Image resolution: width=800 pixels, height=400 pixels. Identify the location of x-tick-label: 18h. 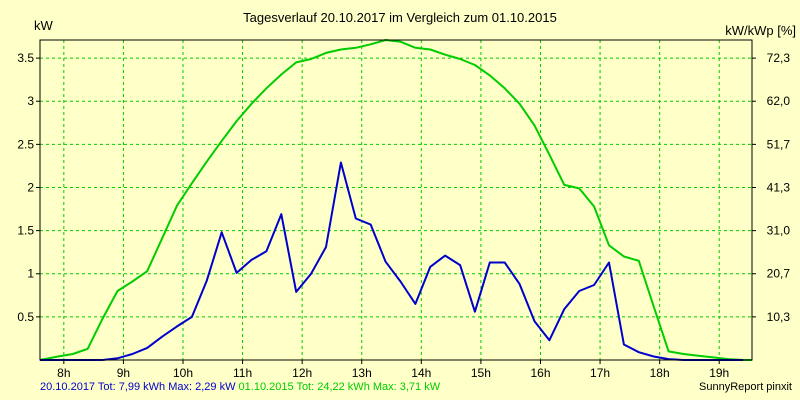
(660, 373).